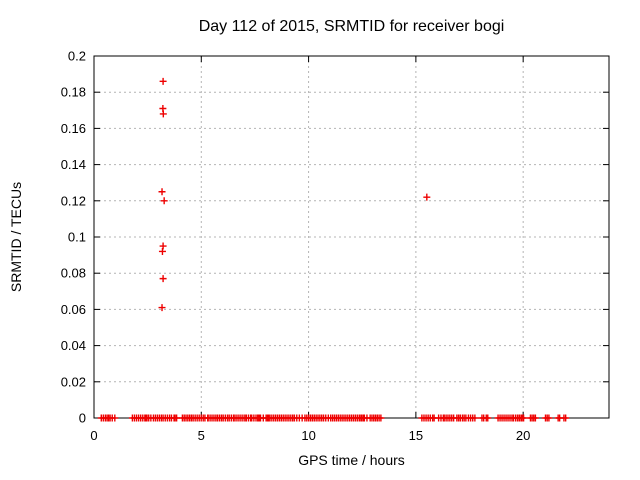 This screenshot has height=480, width=640. I want to click on y-tick-label: 0.2, so click(77, 56).